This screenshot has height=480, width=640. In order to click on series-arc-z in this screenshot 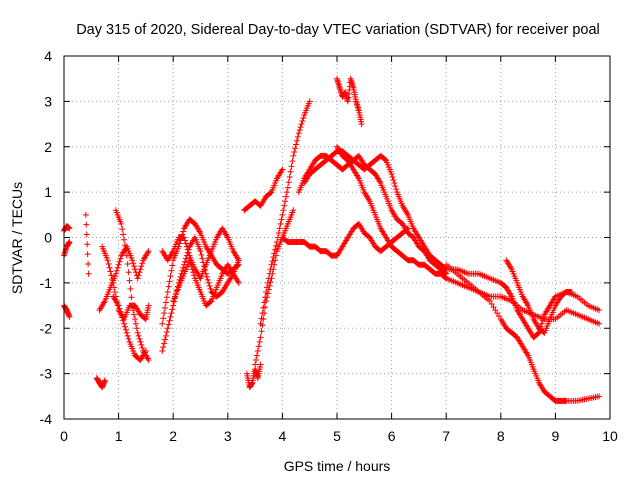, I will do `click(539, 296)`.